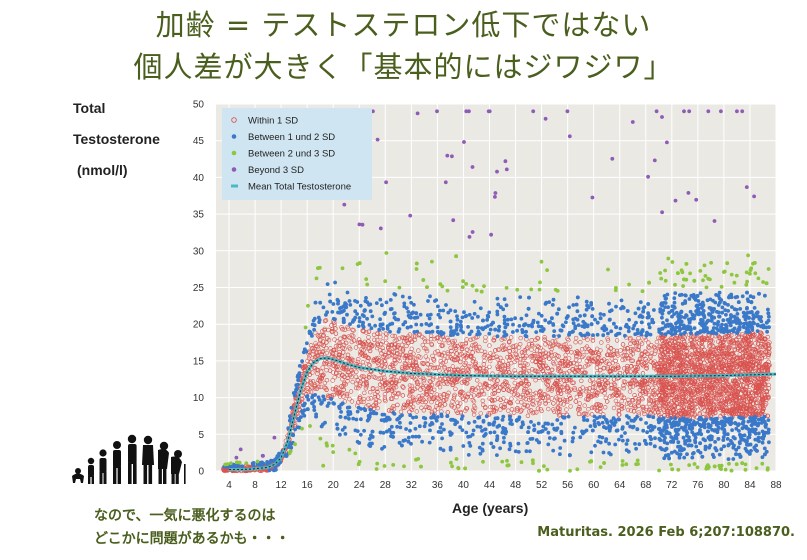 Image resolution: width=807 pixels, height=560 pixels. I want to click on y-tick-label: 10, so click(199, 398).